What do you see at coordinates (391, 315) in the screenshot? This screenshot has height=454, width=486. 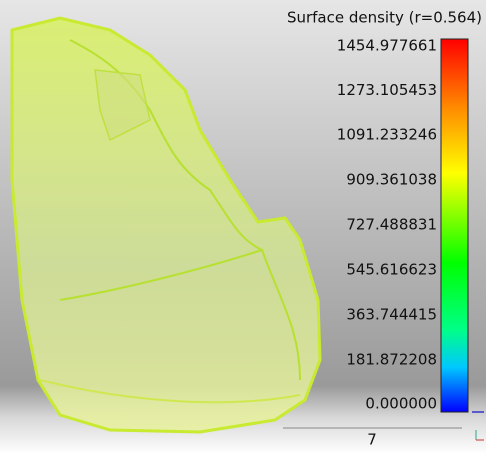 I see `scale-label: 363.744415` at bounding box center [391, 315].